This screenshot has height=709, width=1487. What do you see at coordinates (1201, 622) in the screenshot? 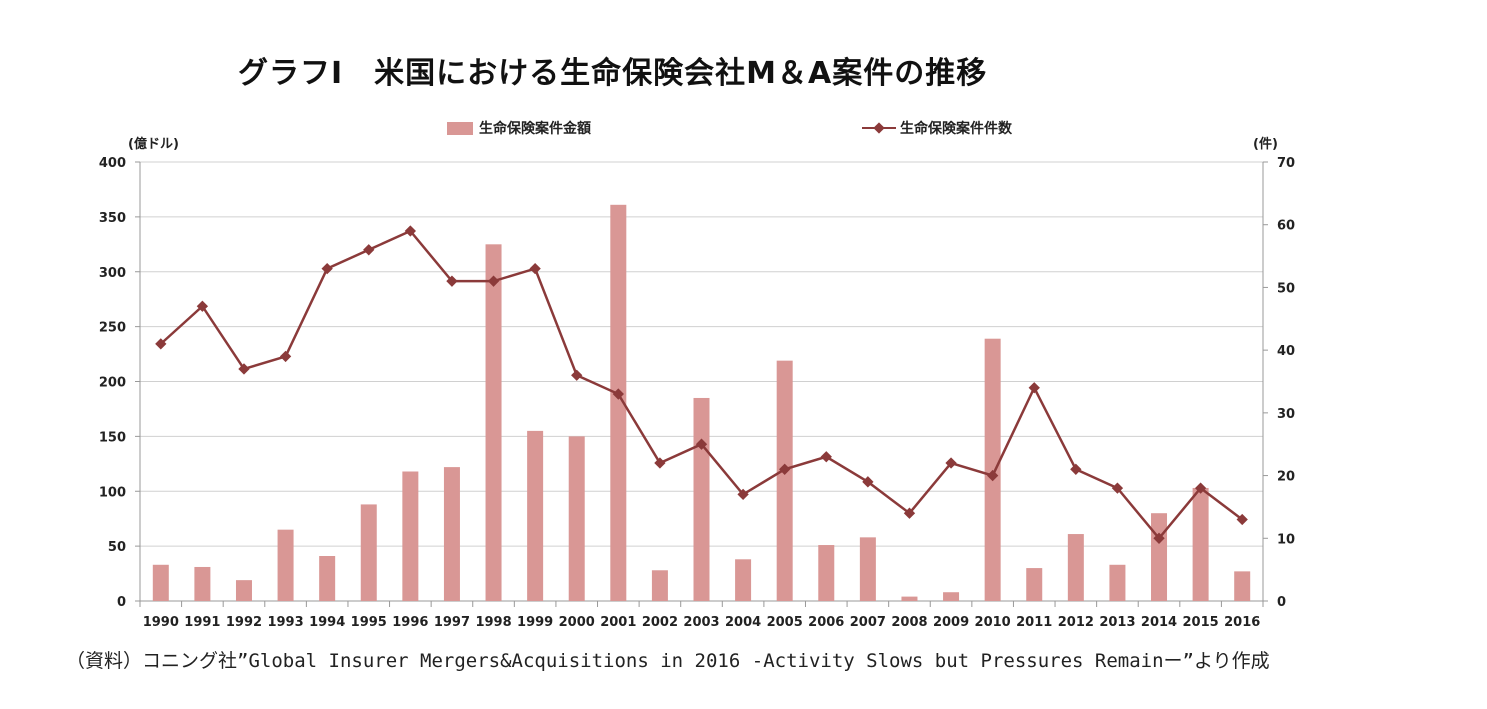
I see `x-axis-tick-label: 2015` at bounding box center [1201, 622].